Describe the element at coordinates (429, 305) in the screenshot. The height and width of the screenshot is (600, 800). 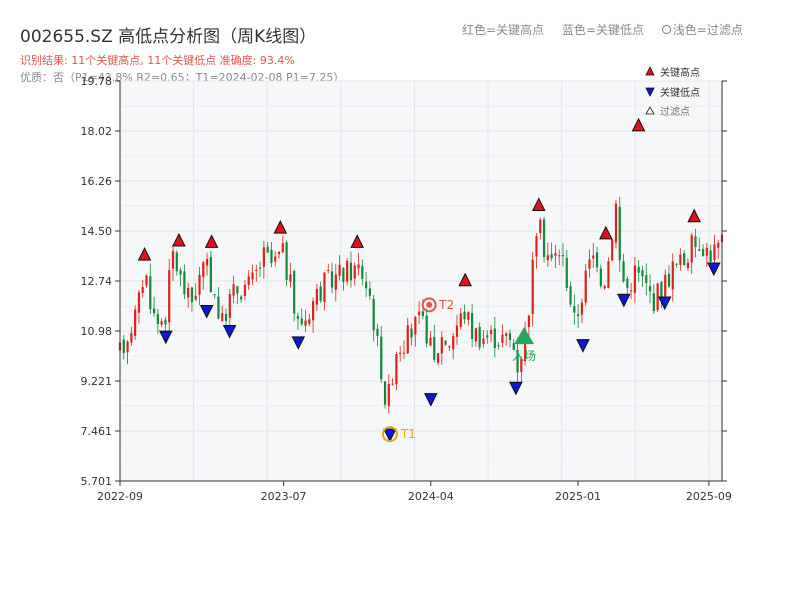
I see `t2-circle` at that location.